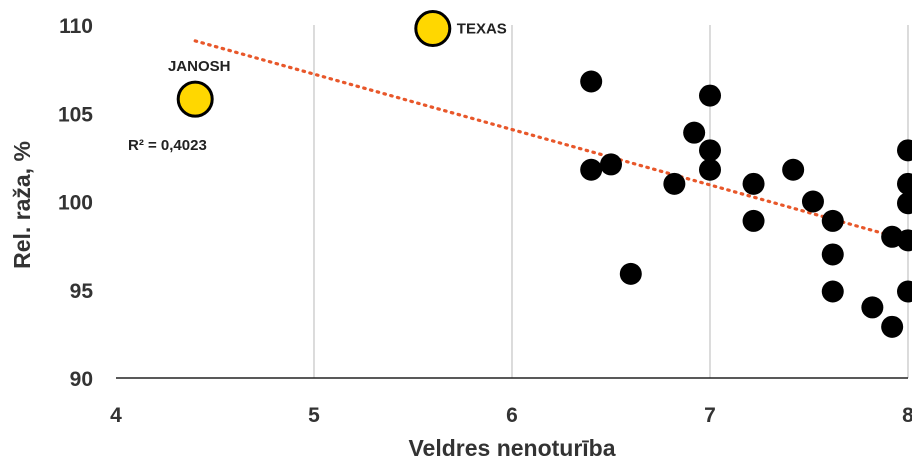  Describe the element at coordinates (512, 415) in the screenshot. I see `x-tick-label: 6` at that location.